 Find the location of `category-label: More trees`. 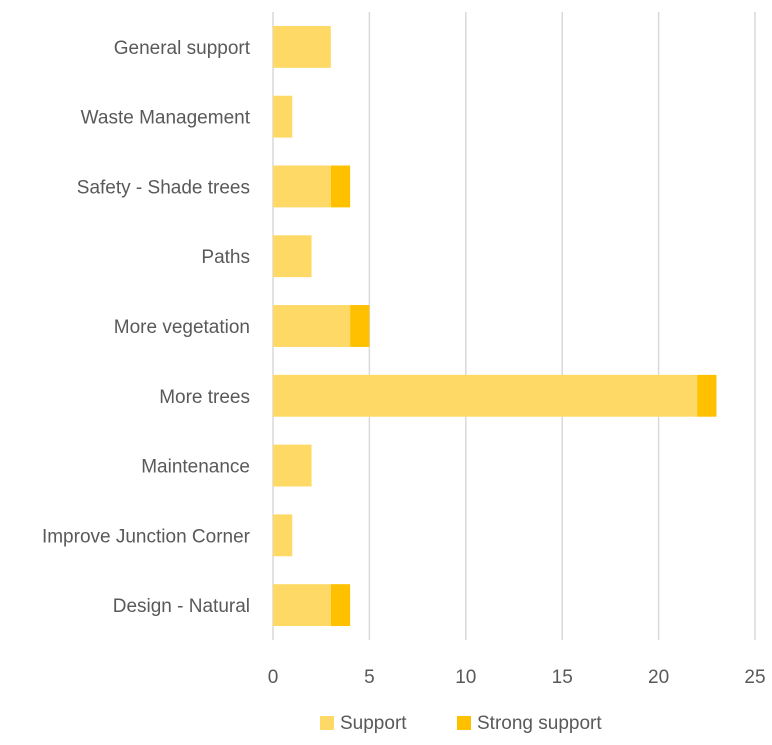

category-label: More trees is located at coordinates (204, 397).